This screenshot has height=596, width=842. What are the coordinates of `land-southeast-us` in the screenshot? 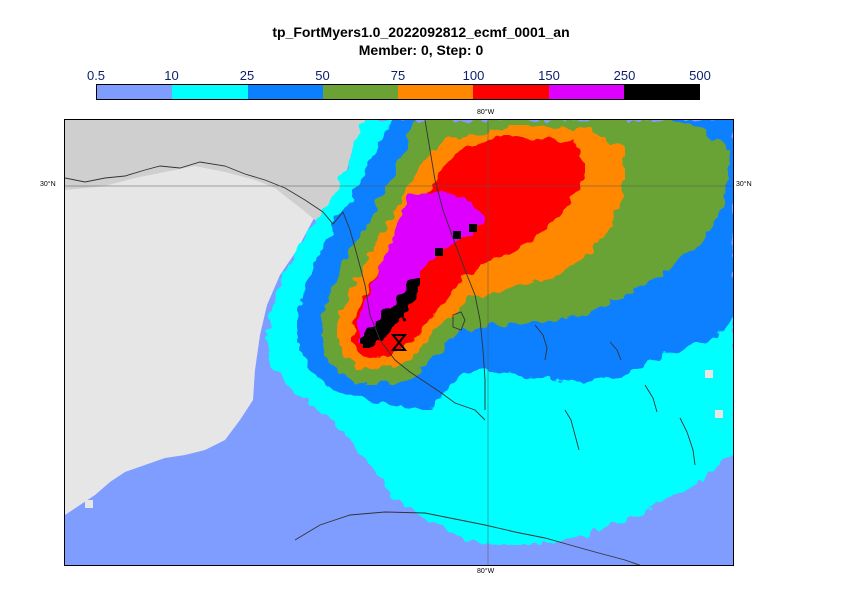 It's located at (215, 172).